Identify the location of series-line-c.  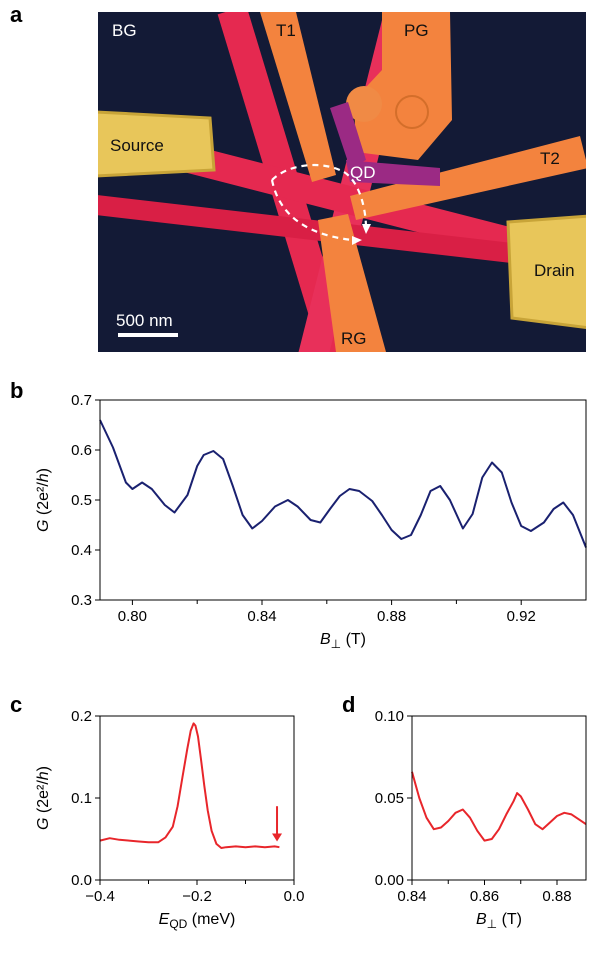
(189, 785).